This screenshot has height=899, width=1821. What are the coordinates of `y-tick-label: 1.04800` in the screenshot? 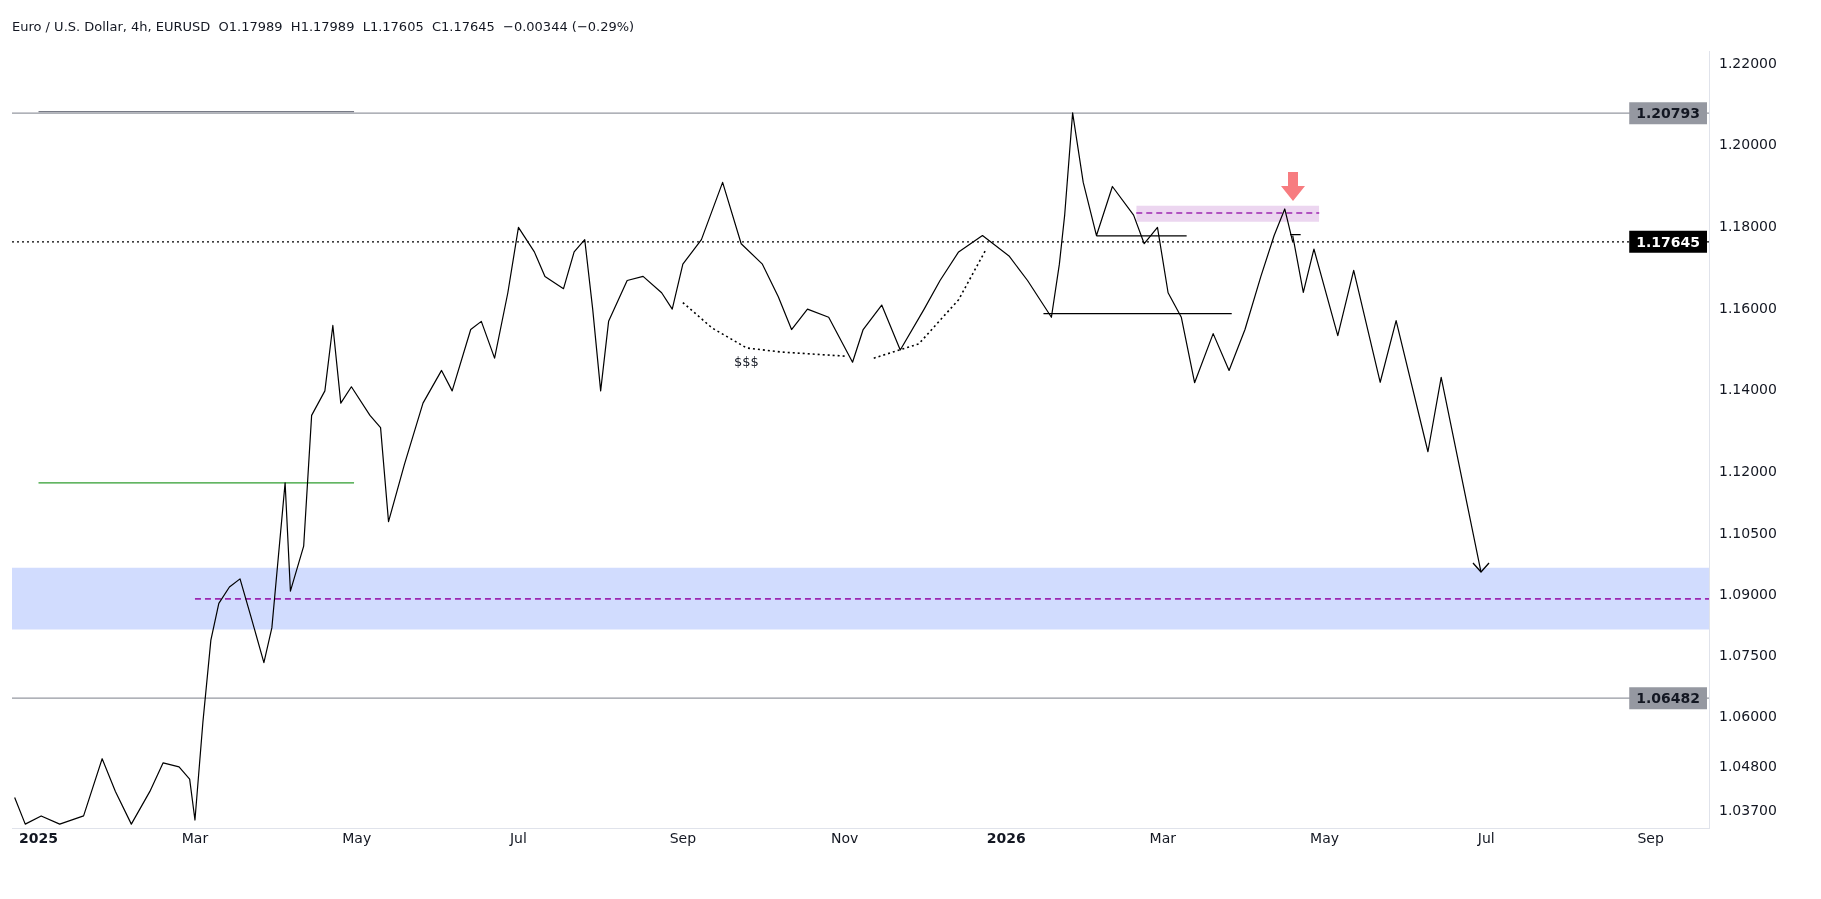 It's located at (1748, 765).